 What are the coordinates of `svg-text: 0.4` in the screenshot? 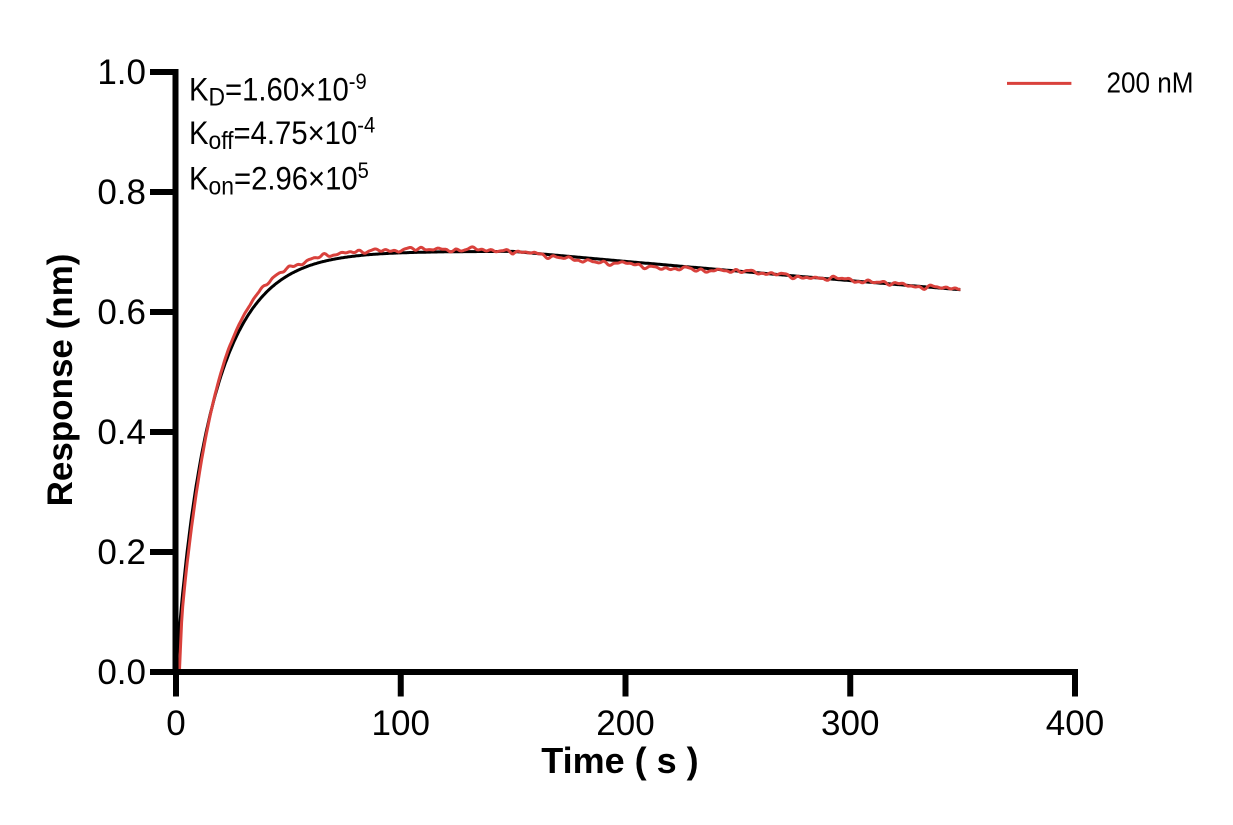 It's located at (121, 432).